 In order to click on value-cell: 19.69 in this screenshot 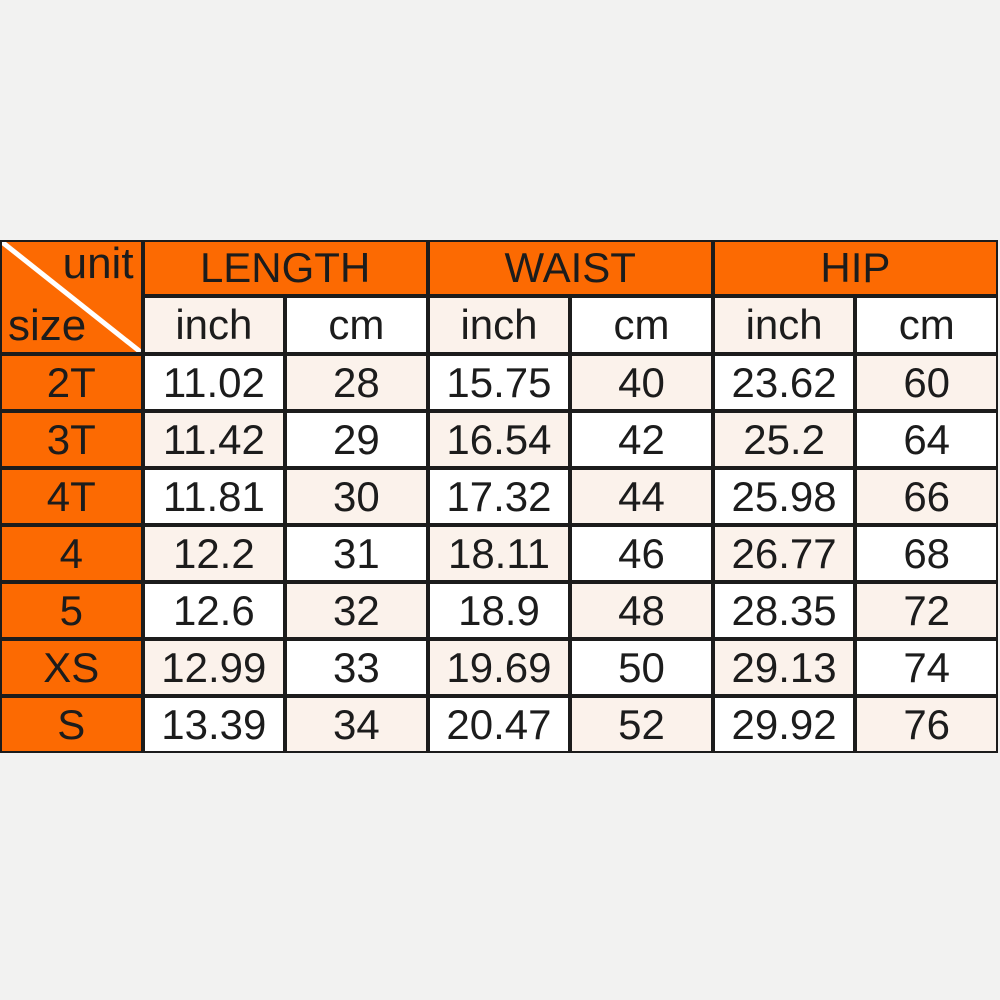, I will do `click(499, 667)`.